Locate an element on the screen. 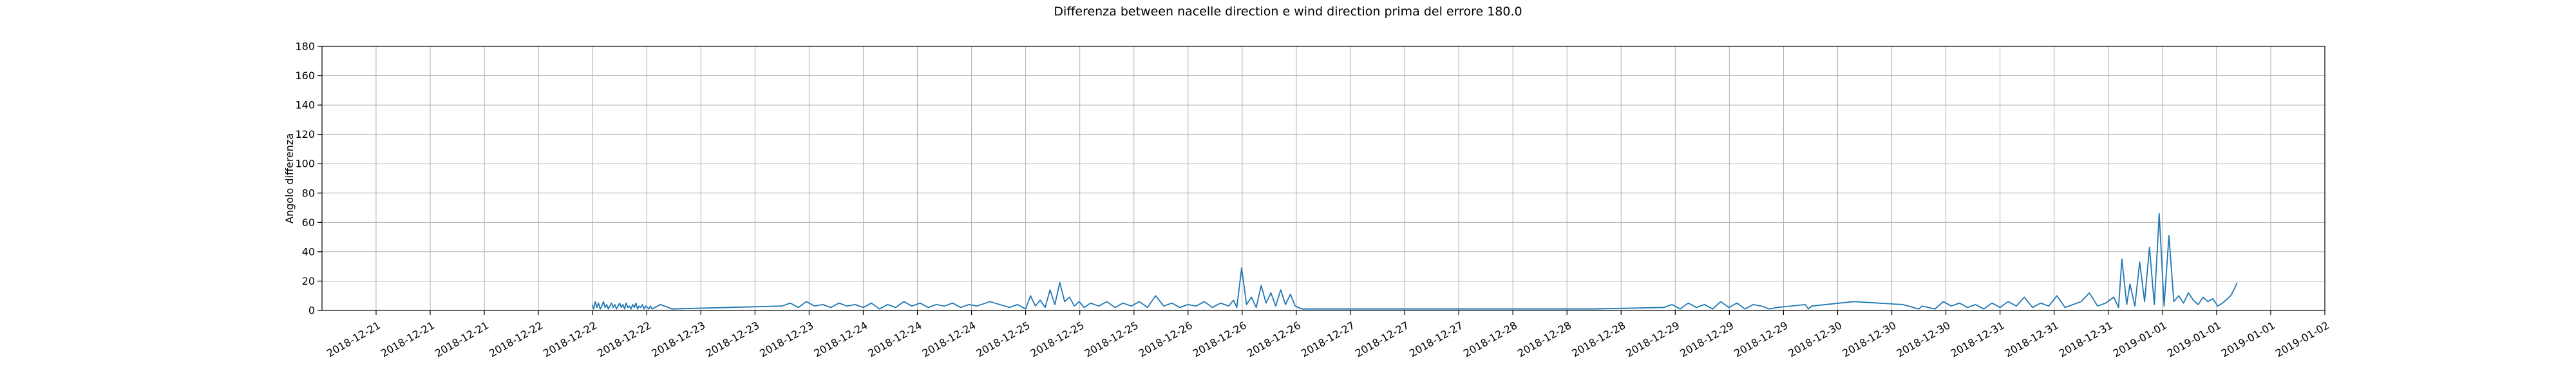  y-tick-label: 40 is located at coordinates (309, 251).